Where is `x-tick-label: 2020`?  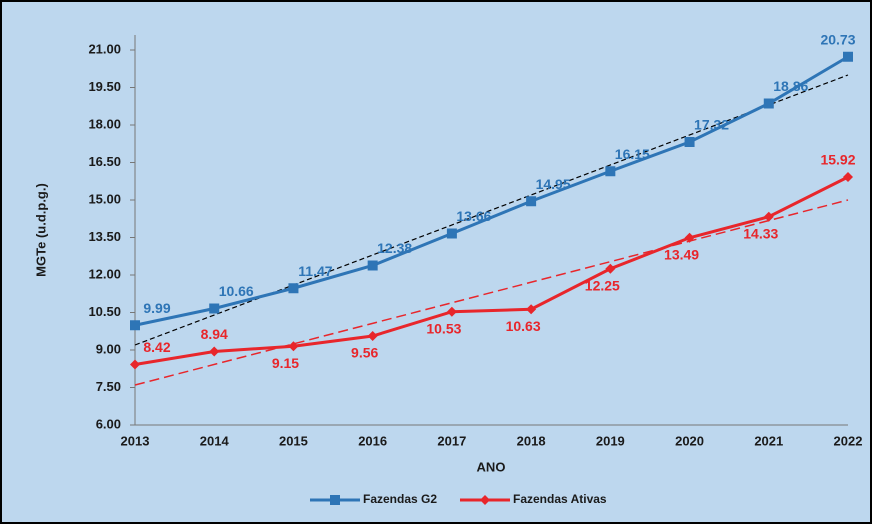
x-tick-label: 2020 is located at coordinates (689, 440).